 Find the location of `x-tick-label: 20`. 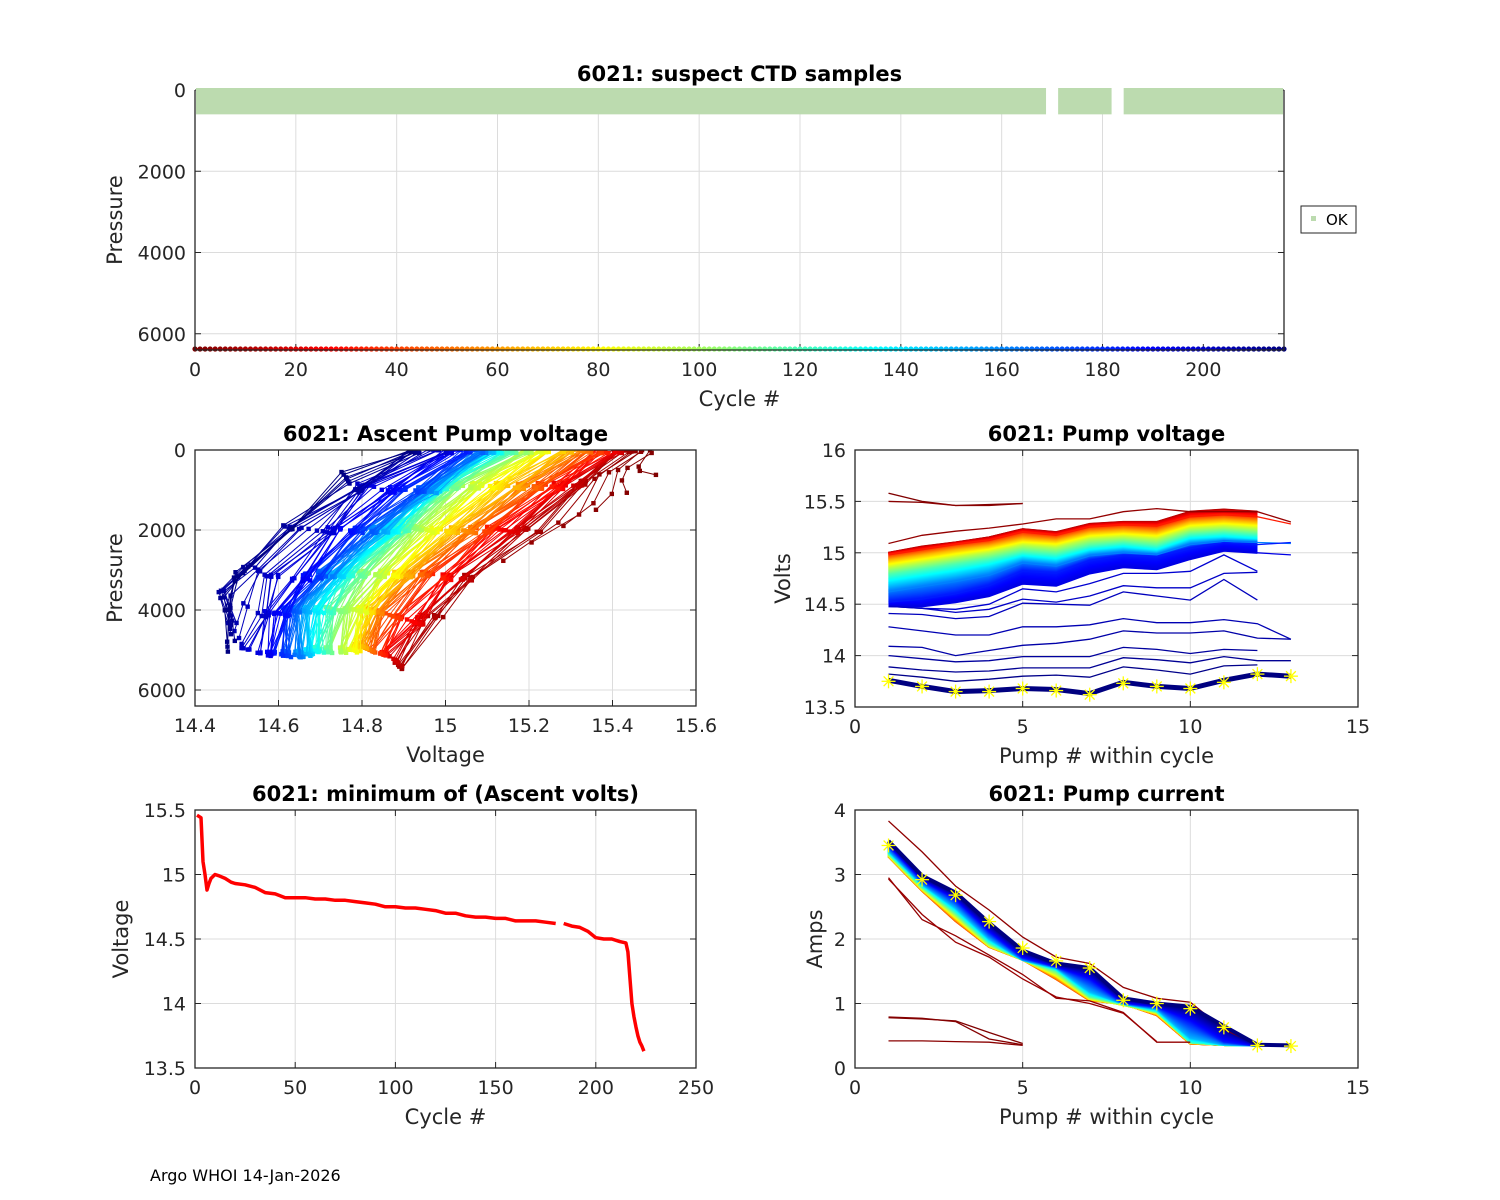

x-tick-label: 20 is located at coordinates (296, 370).